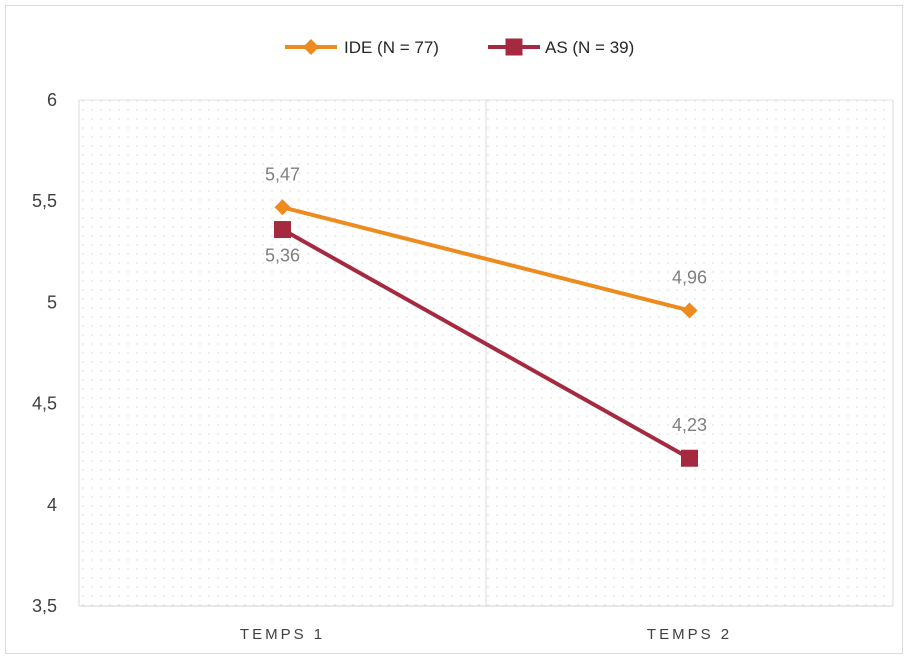 The width and height of the screenshot is (909, 659). What do you see at coordinates (44, 201) in the screenshot?
I see `y-tick-label: 5,5` at bounding box center [44, 201].